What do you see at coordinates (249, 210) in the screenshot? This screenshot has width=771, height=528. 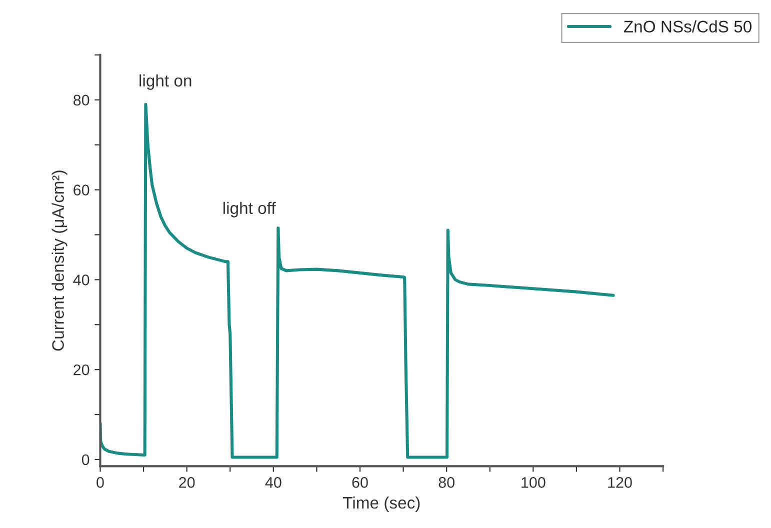 I see `annotation: light off` at bounding box center [249, 210].